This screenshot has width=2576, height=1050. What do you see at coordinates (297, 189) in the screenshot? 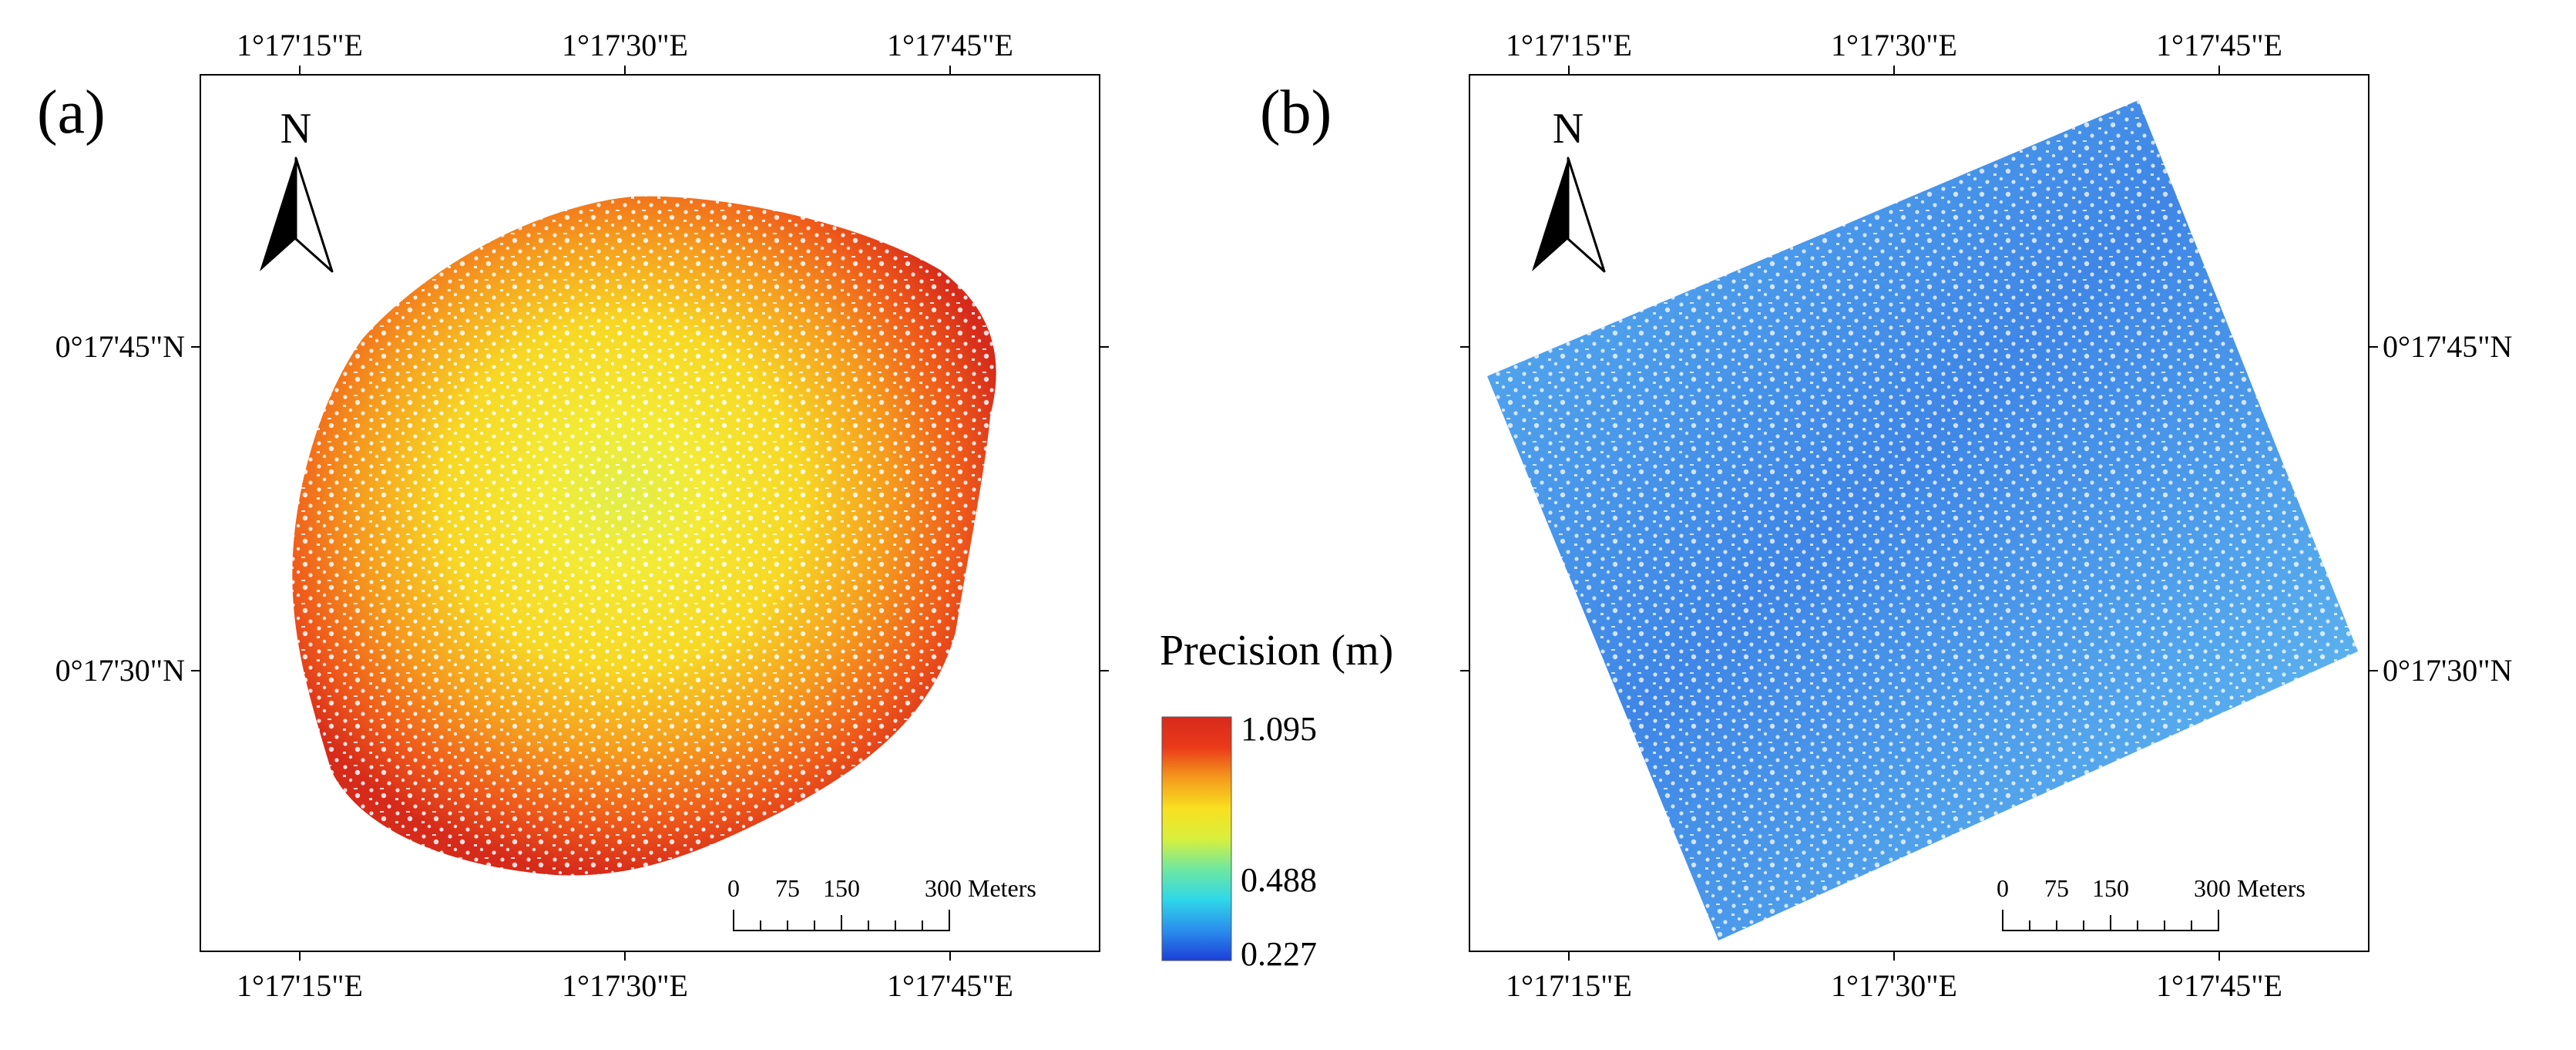
I see `north-arrow-a: N` at bounding box center [297, 189].